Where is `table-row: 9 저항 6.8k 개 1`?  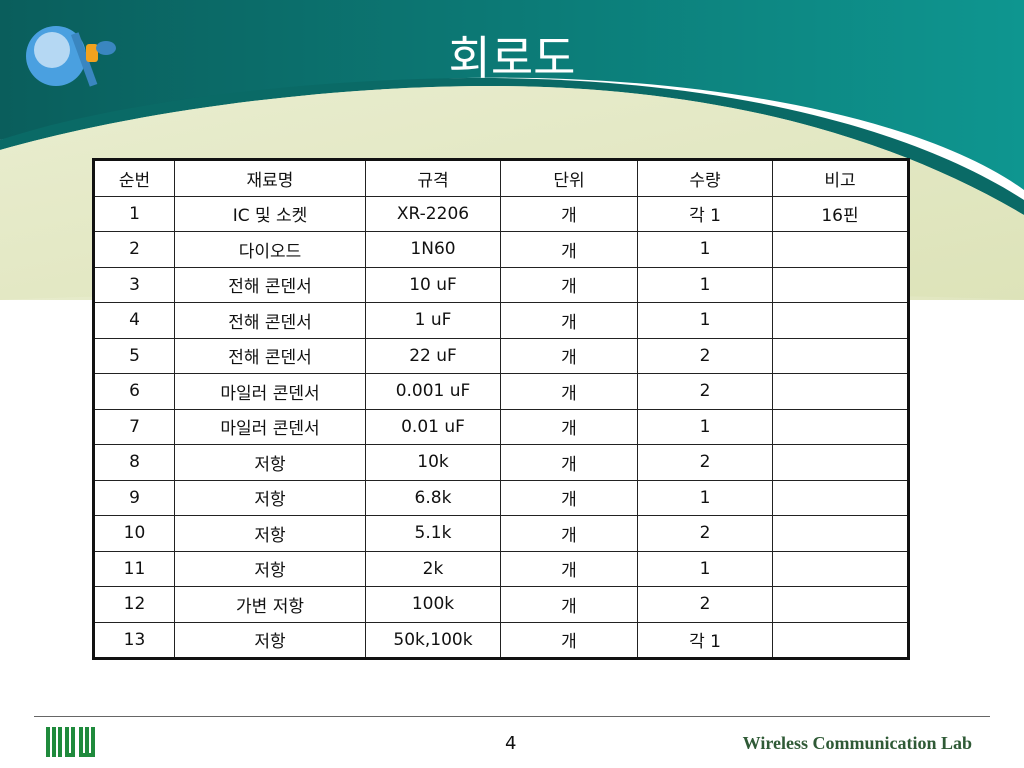
table-row: 9 저항 6.8k 개 1 is located at coordinates (501, 497).